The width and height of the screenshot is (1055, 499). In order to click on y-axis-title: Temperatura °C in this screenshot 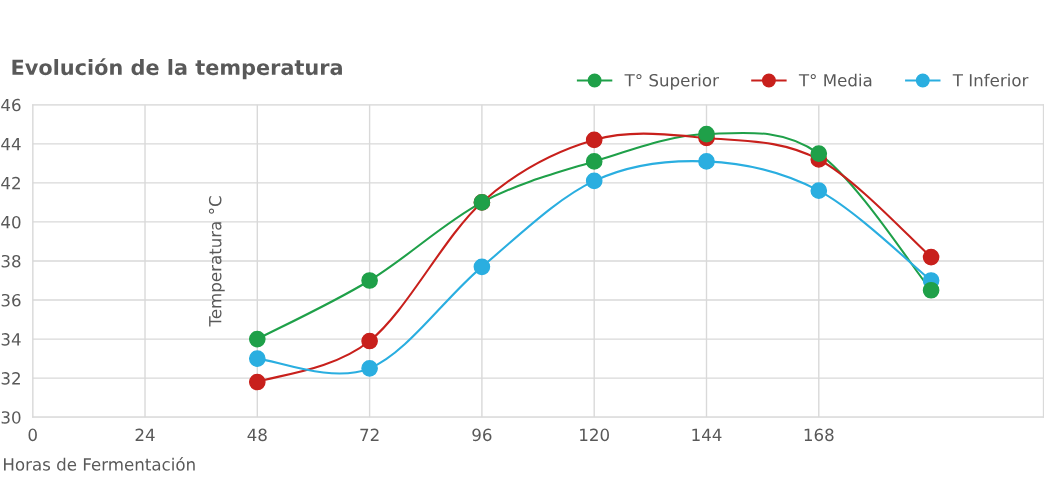, I will do `click(216, 261)`.